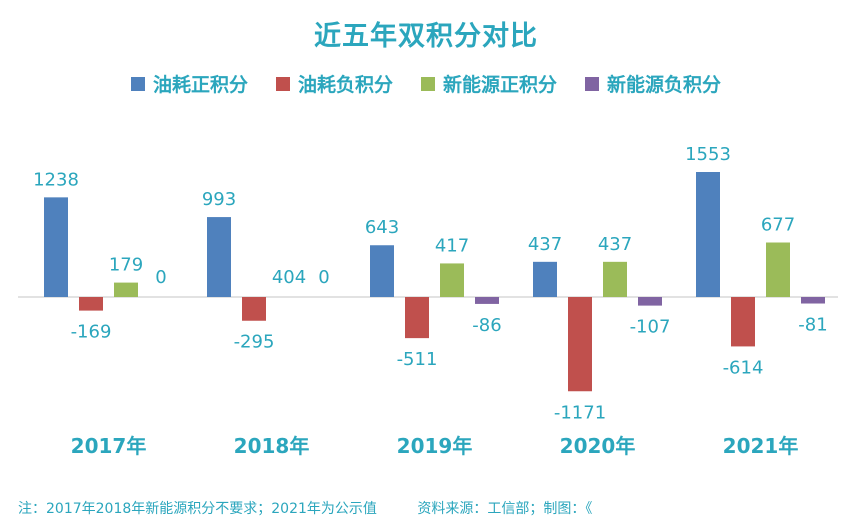  Describe the element at coordinates (426, 36) in the screenshot. I see `chart-title: 近五年双积分对比` at that location.